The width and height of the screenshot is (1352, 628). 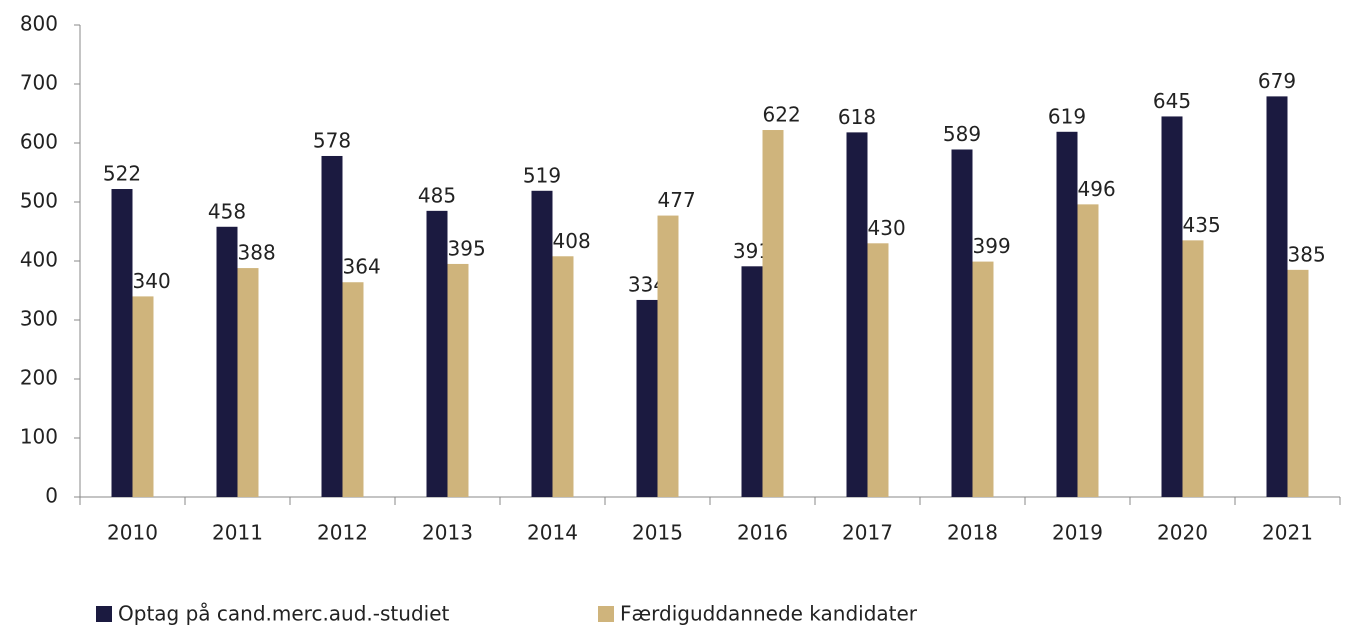 I want to click on data-label: 578, so click(x=332, y=140).